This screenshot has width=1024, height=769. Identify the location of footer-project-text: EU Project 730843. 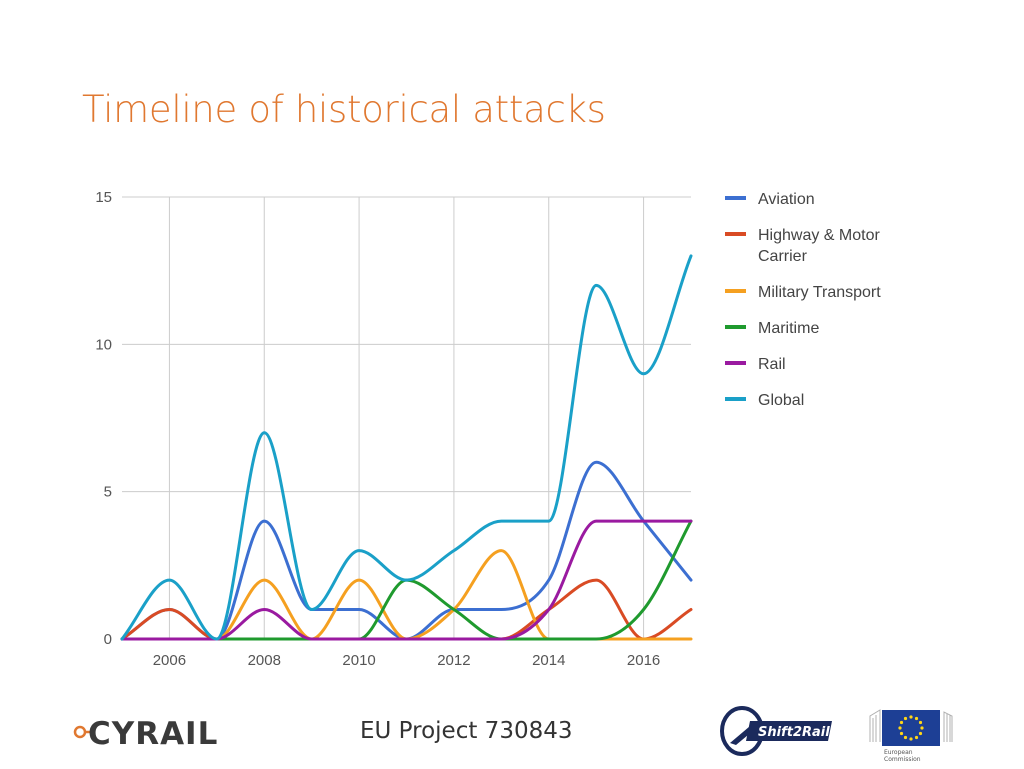
(466, 731).